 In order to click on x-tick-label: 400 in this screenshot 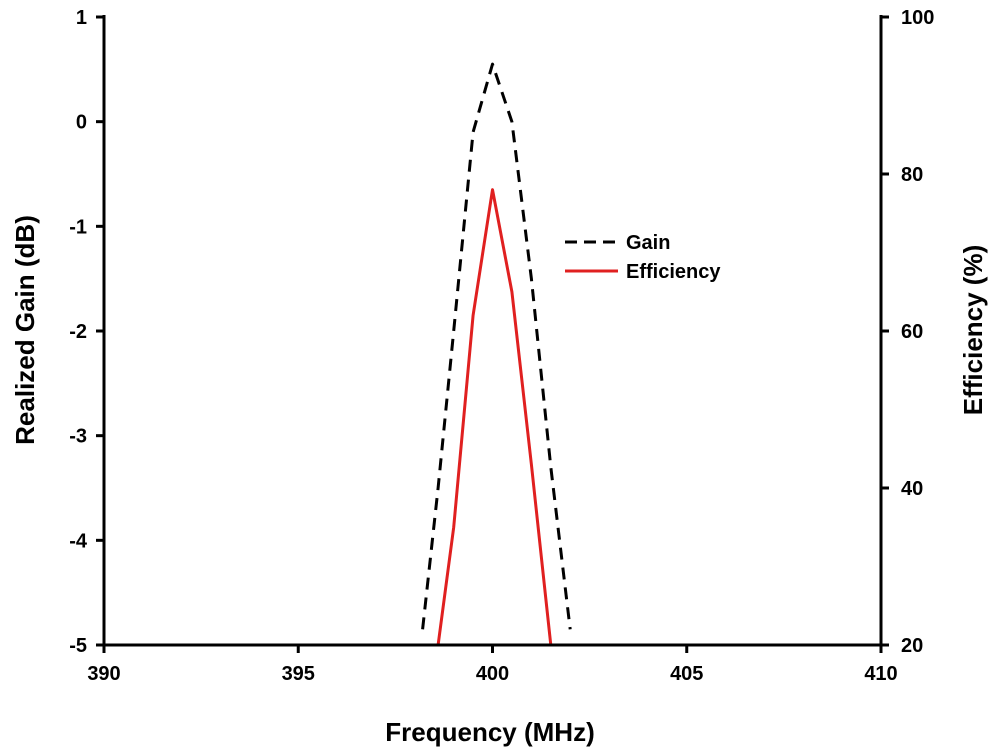, I will do `click(492, 674)`.